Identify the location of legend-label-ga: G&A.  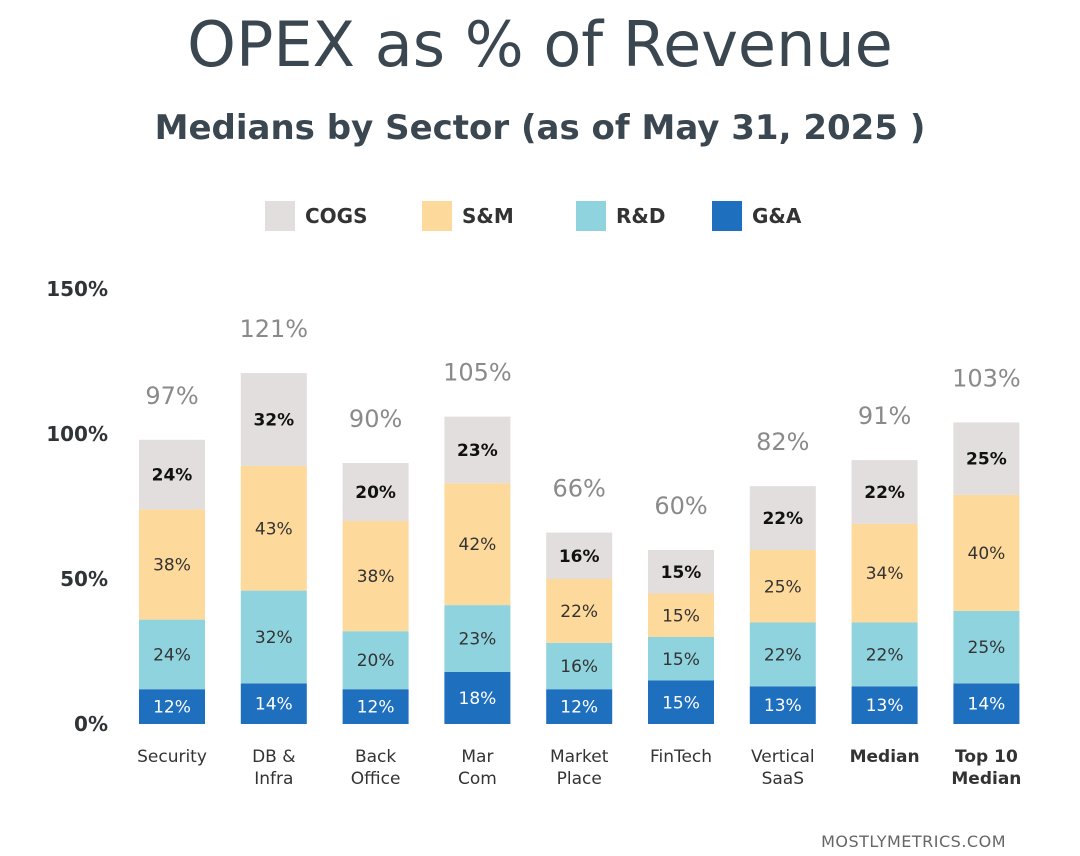
(777, 216).